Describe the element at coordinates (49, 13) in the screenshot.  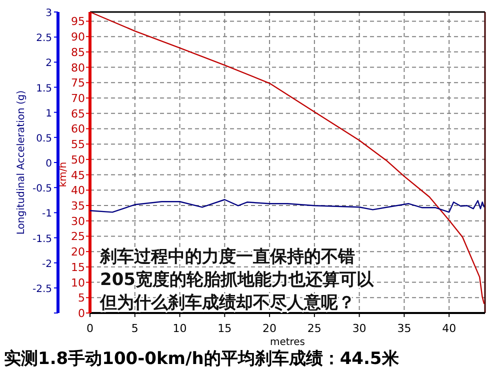
I see `y2-tick-label: 3` at that location.